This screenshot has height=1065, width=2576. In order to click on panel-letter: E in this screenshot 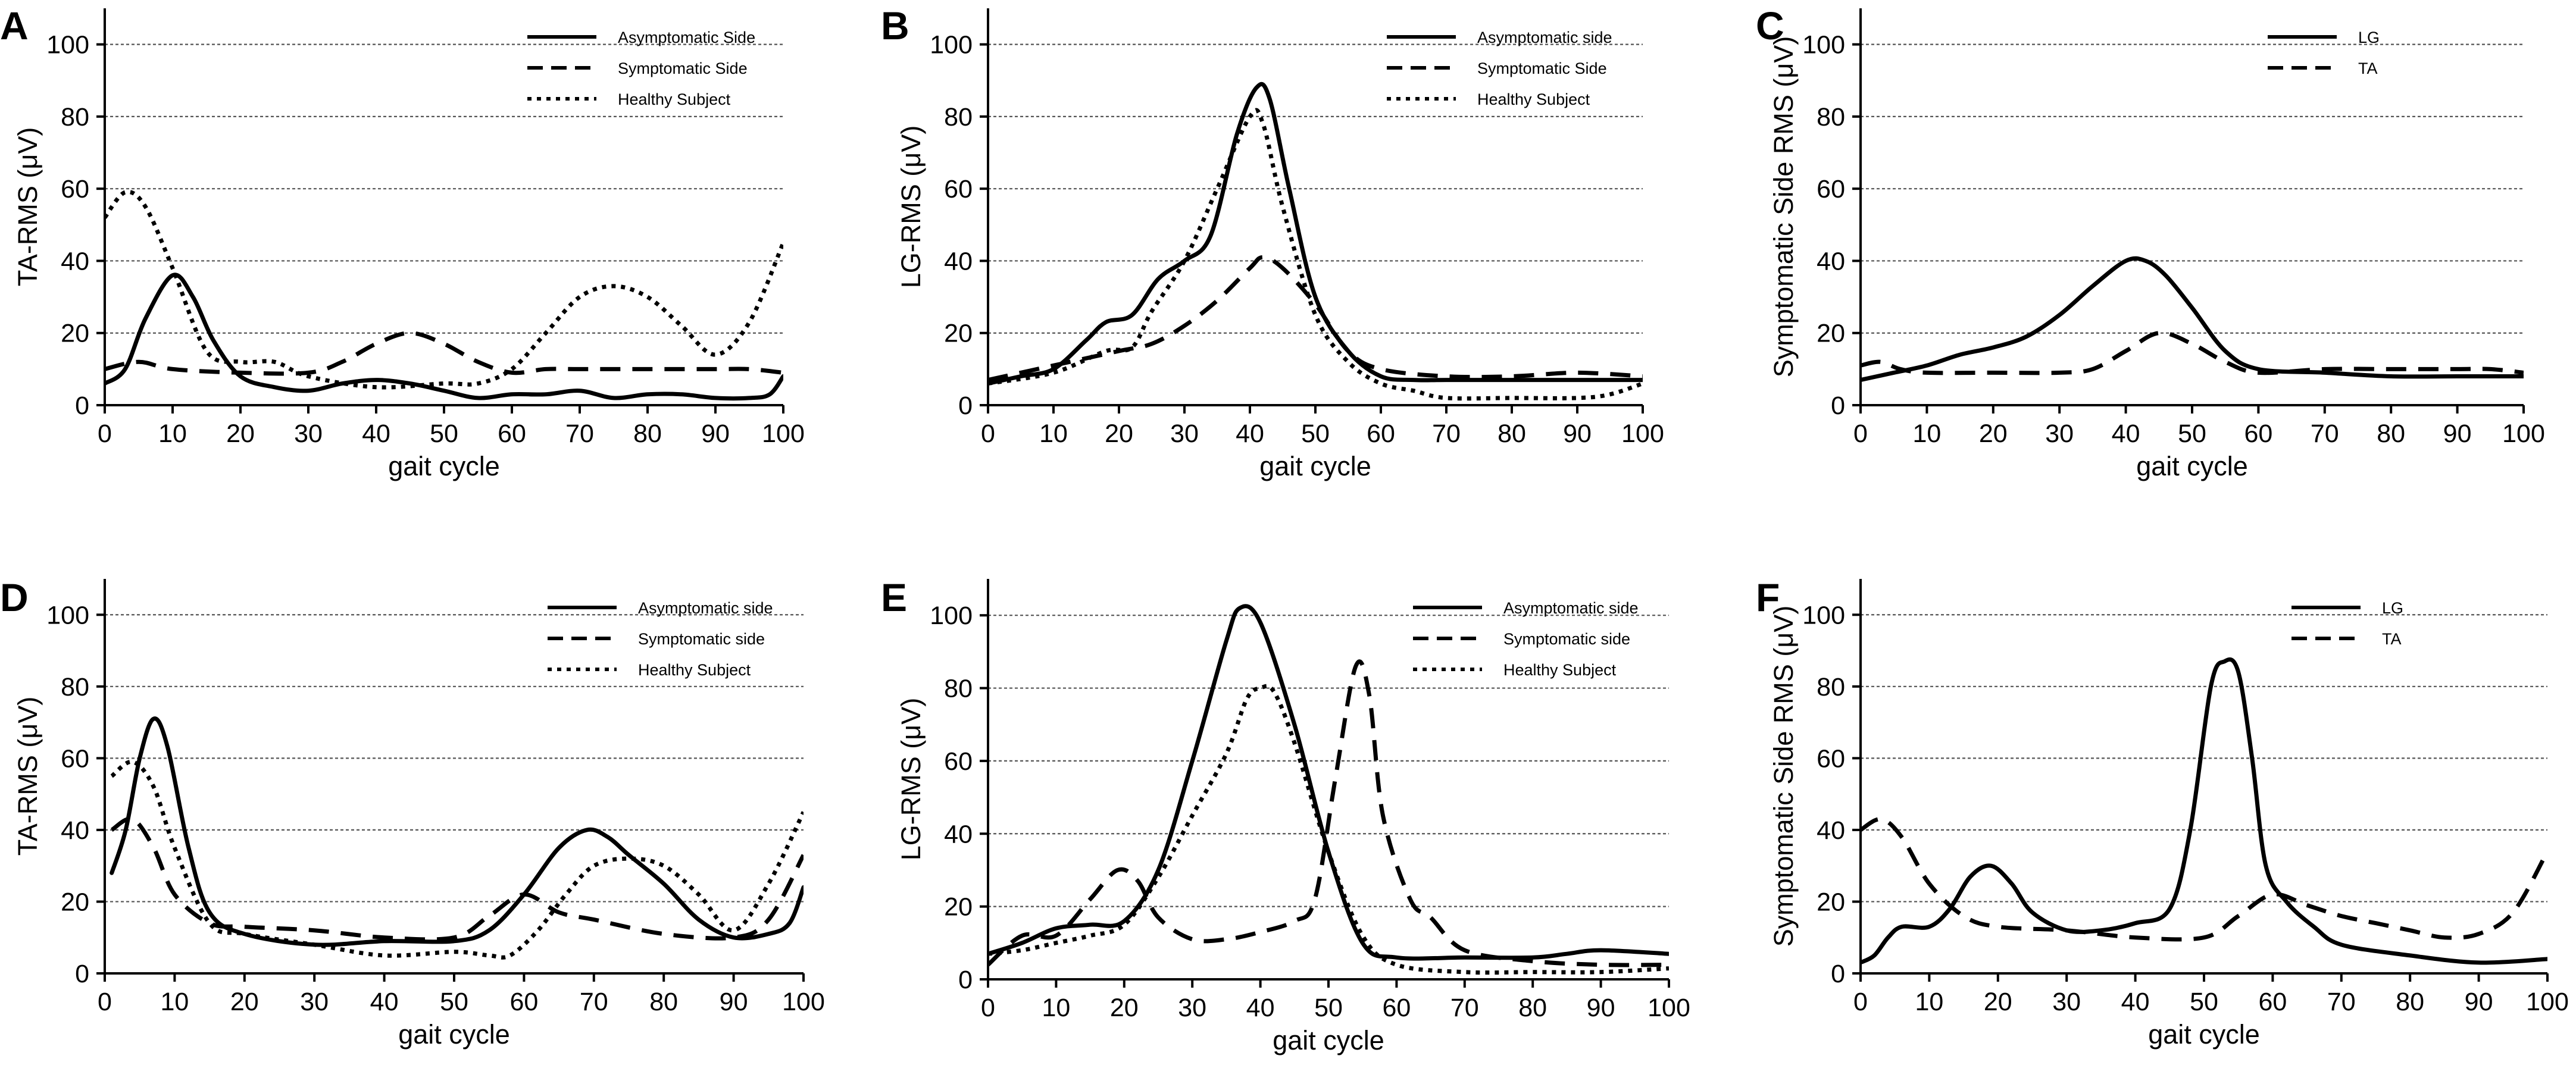, I will do `click(894, 597)`.